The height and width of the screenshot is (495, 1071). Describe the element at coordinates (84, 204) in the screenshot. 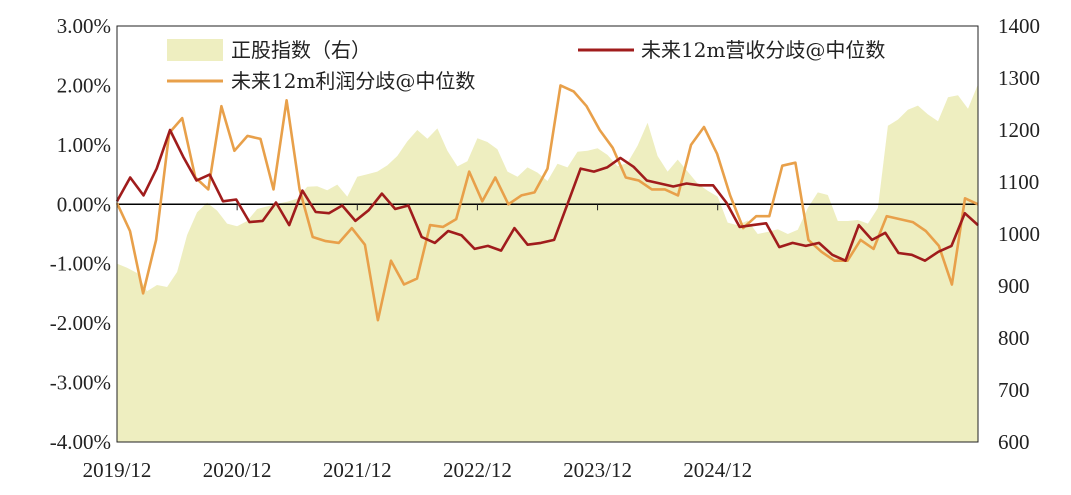

I see `left-tick-label: 0.00%` at that location.